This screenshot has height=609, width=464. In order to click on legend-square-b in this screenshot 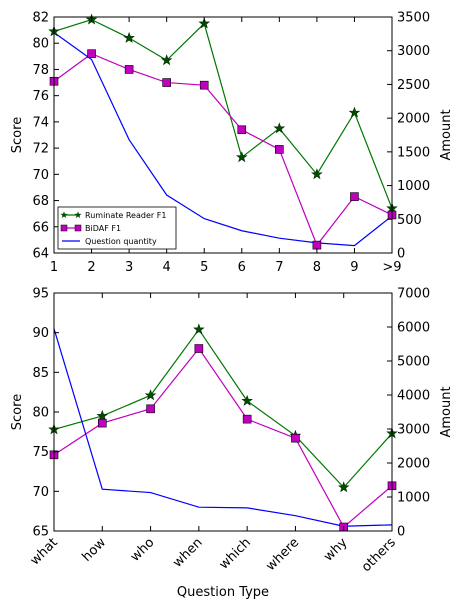, I will do `click(78, 228)`.